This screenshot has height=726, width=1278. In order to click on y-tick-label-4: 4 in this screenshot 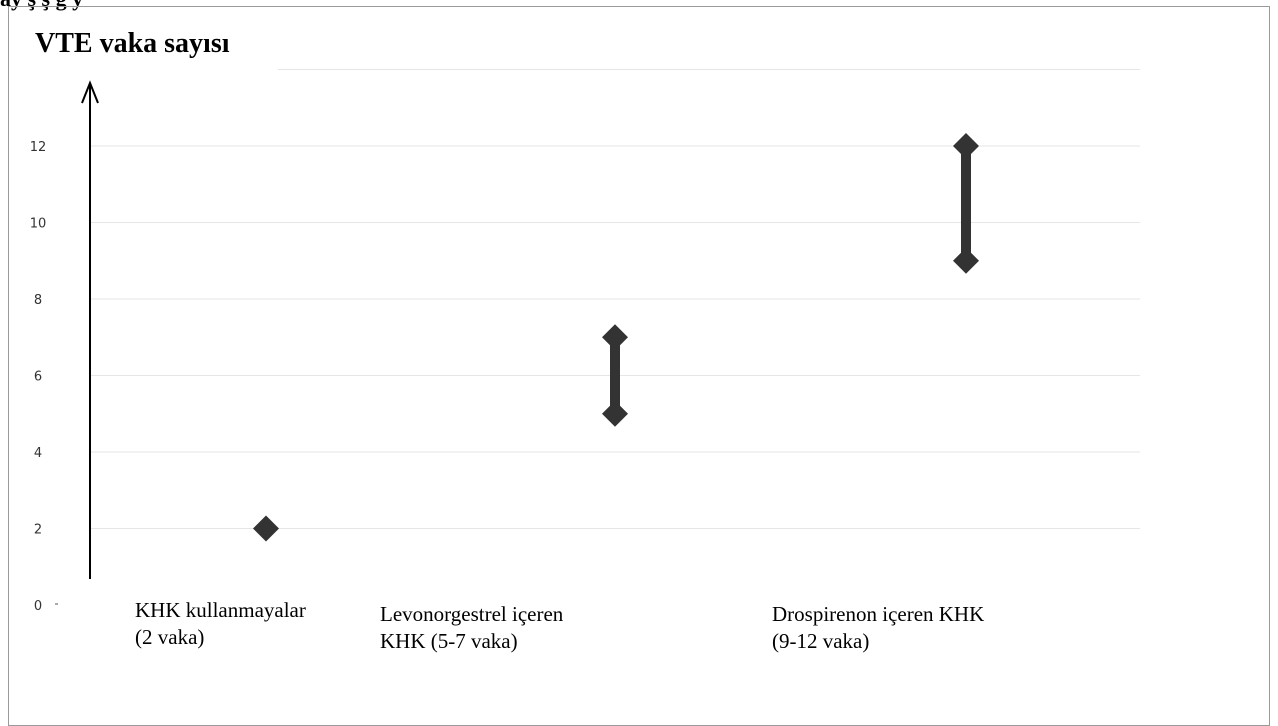, I will do `click(38, 453)`.